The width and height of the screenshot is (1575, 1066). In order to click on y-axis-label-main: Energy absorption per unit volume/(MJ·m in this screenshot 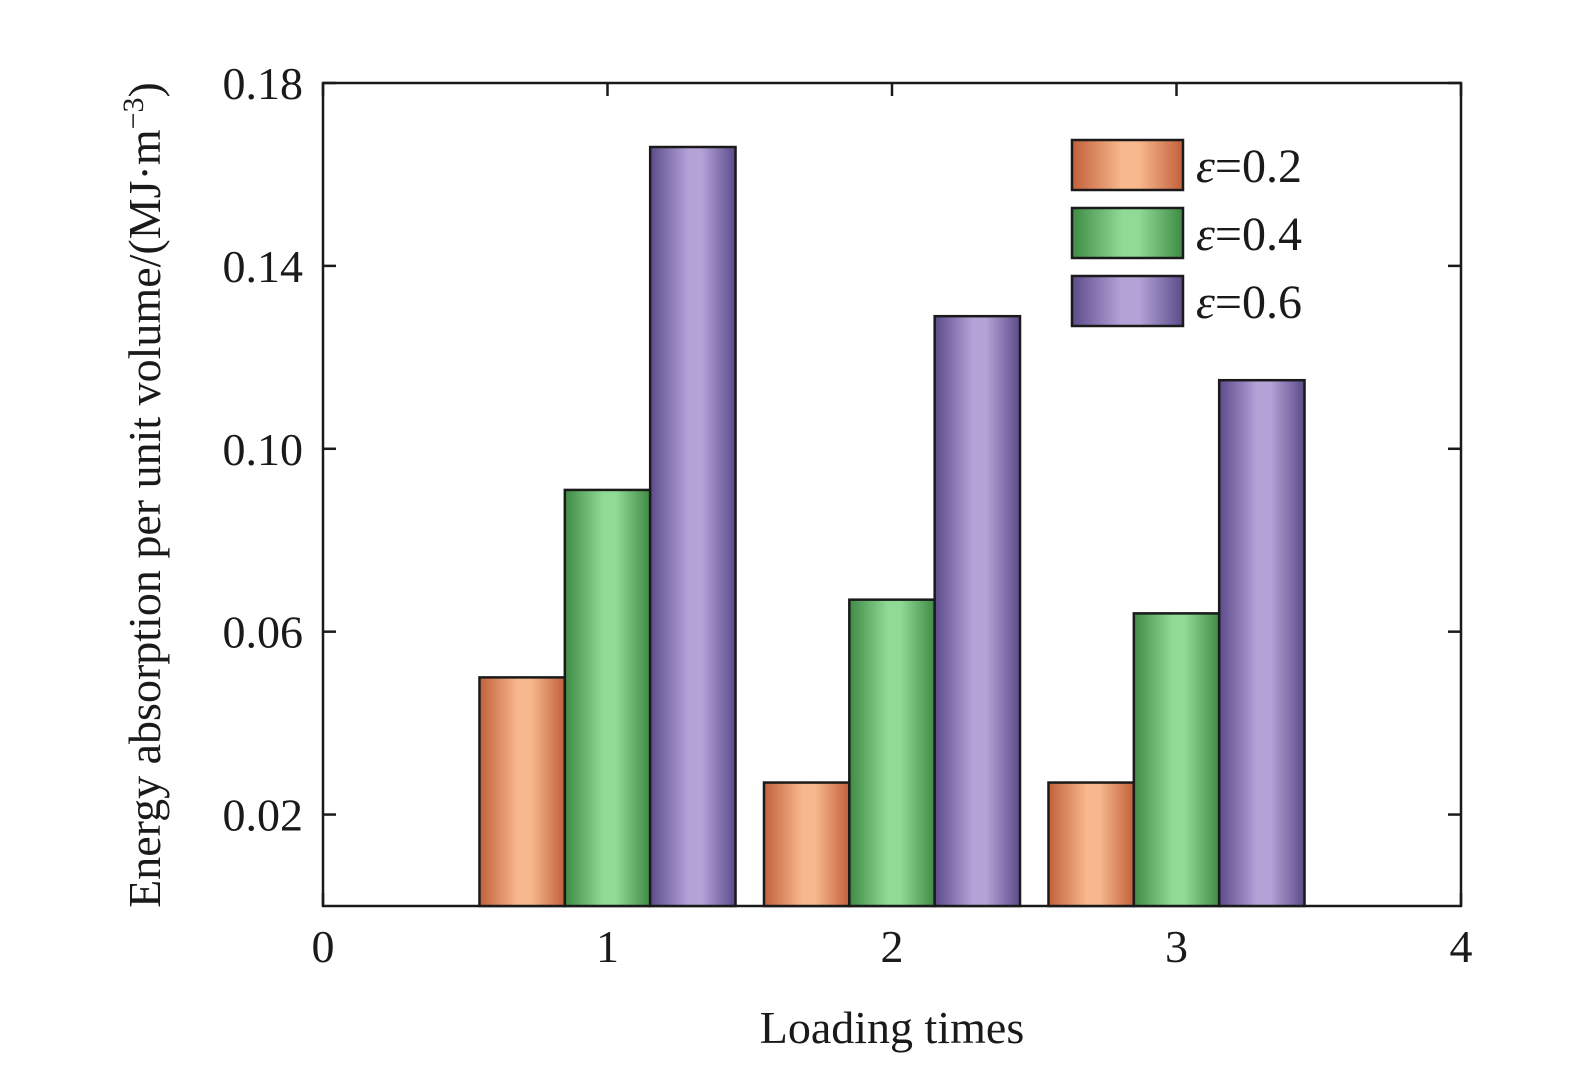, I will do `click(144, 518)`.